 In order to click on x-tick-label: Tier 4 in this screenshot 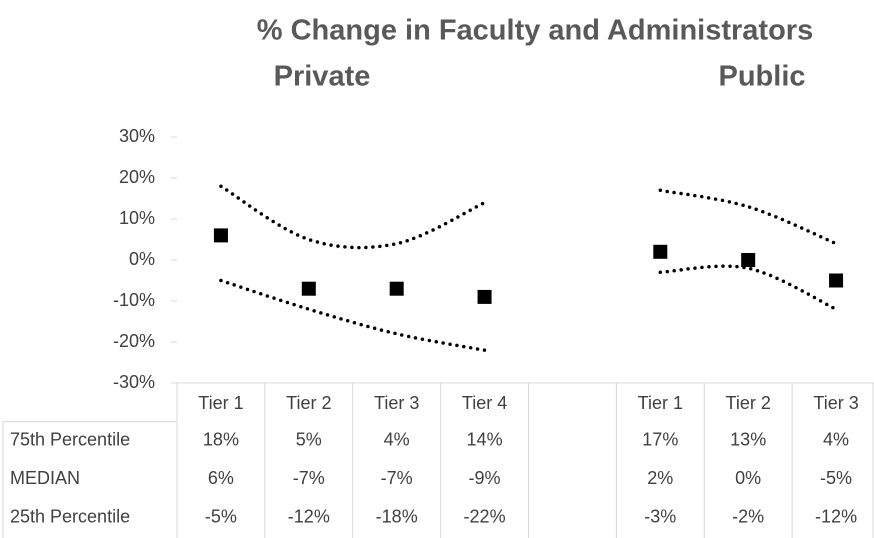, I will do `click(484, 403)`.